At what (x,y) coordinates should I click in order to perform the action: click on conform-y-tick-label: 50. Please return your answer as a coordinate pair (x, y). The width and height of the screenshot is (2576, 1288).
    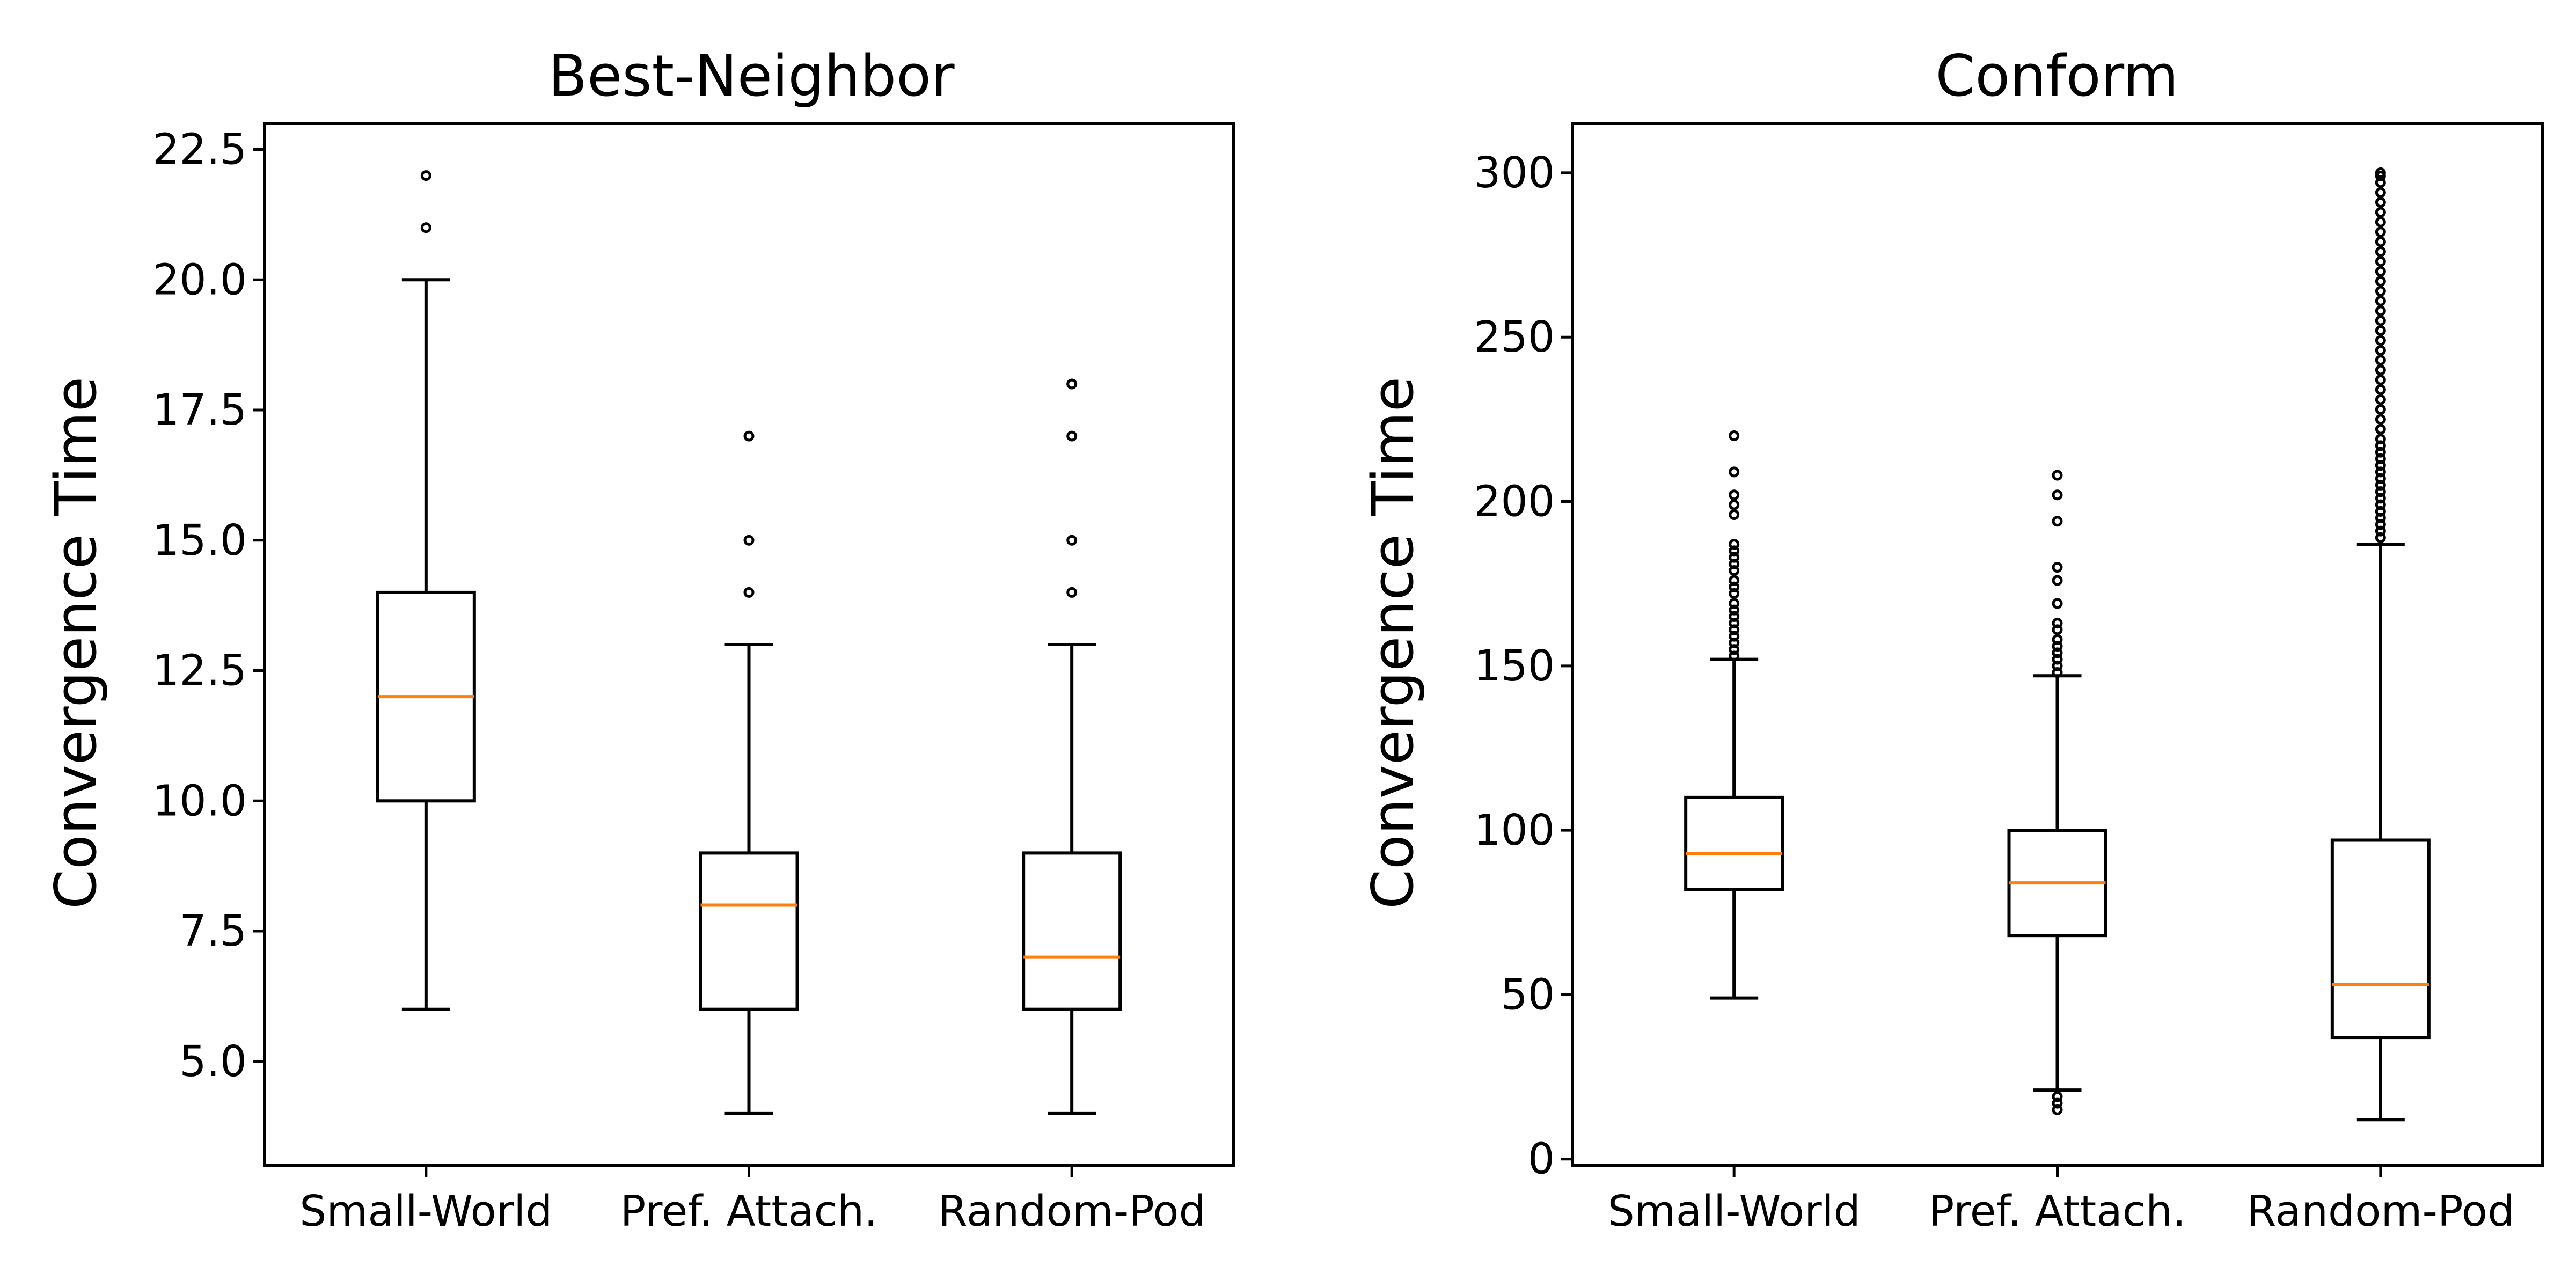
    Looking at the image, I should click on (1528, 994).